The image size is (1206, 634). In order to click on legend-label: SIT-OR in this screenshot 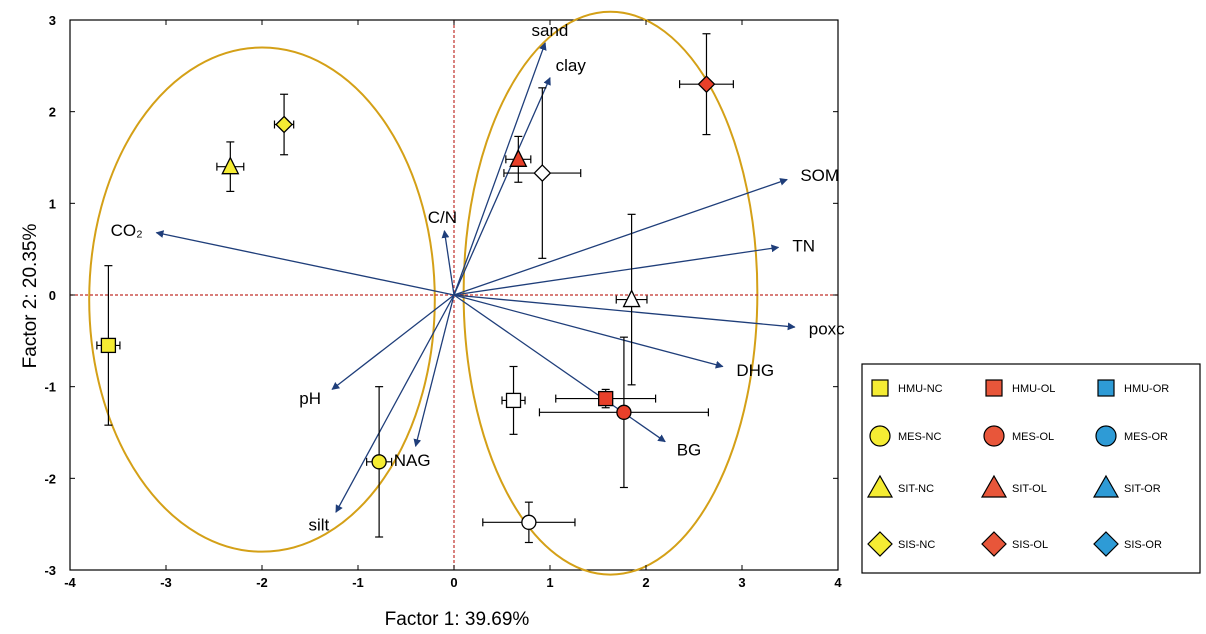, I will do `click(1142, 489)`.